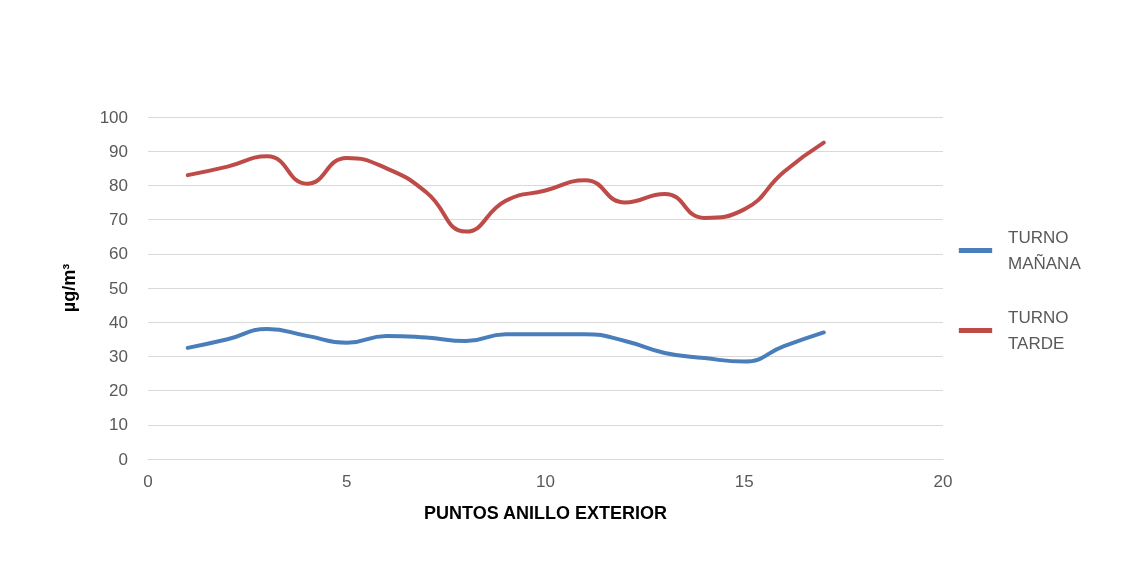 The image size is (1131, 581). I want to click on x-tick-label: 0, so click(148, 481).